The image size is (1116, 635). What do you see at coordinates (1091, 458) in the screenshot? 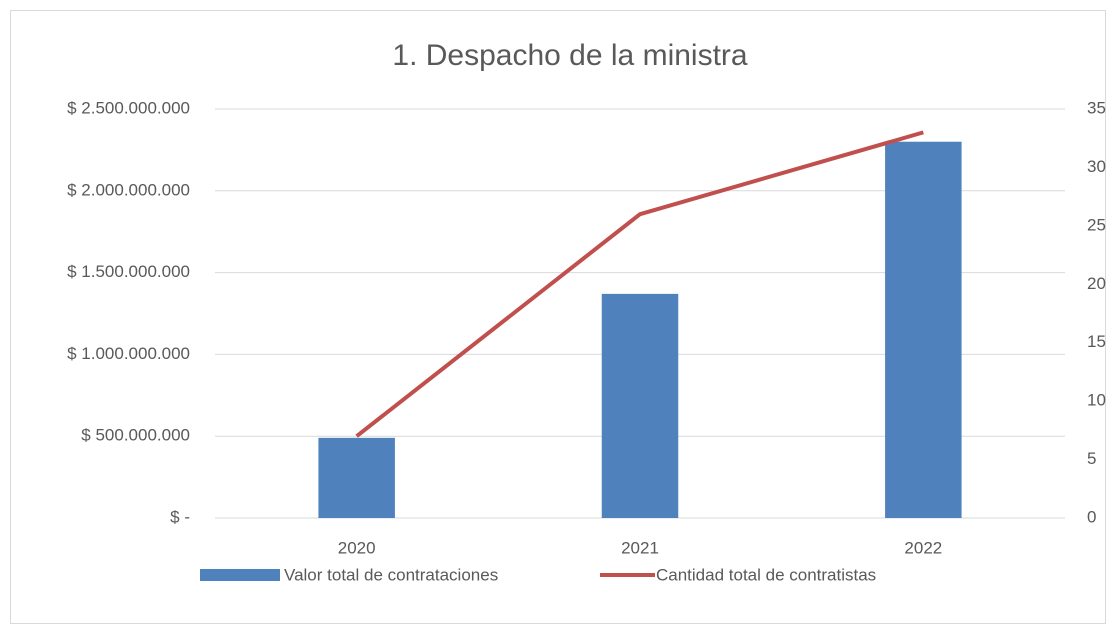
I see `y2-tick-label: 5` at bounding box center [1091, 458].